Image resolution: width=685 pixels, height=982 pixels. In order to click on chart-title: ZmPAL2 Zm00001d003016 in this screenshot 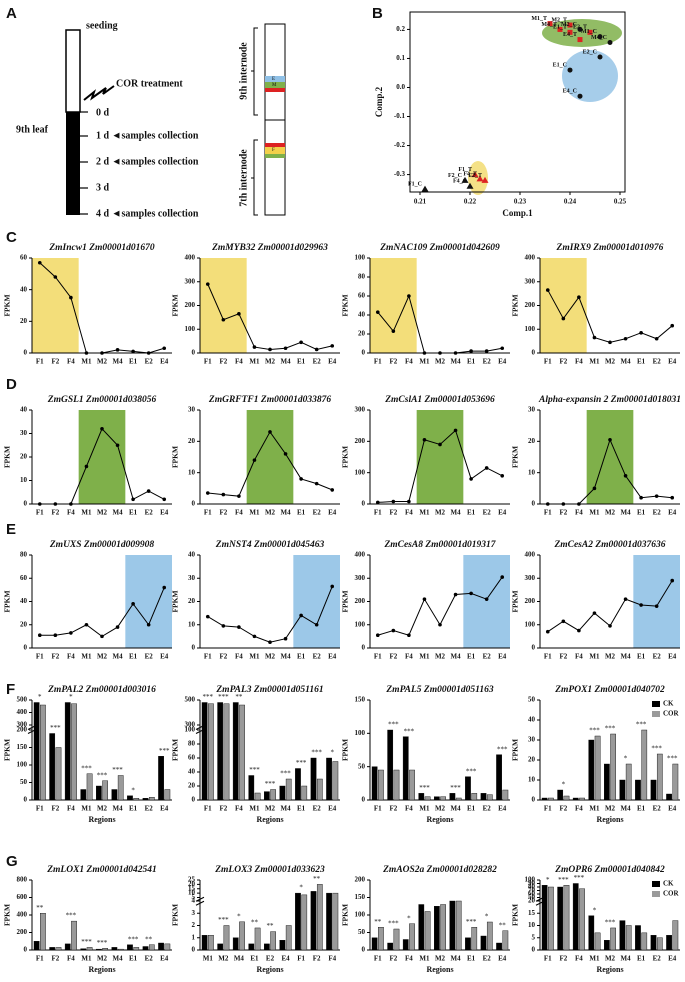, I will do `click(101, 690)`.